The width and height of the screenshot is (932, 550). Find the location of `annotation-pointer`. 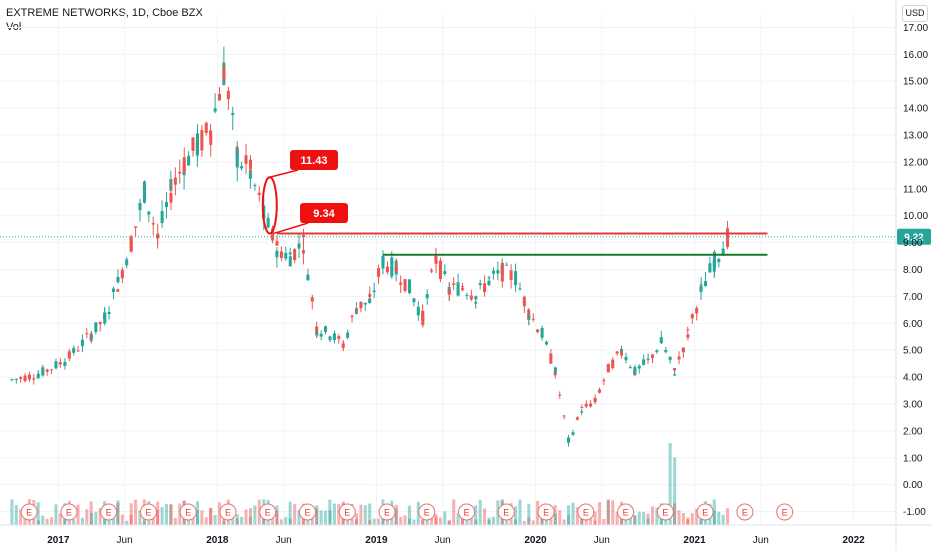

annotation-pointer is located at coordinates (284, 173).